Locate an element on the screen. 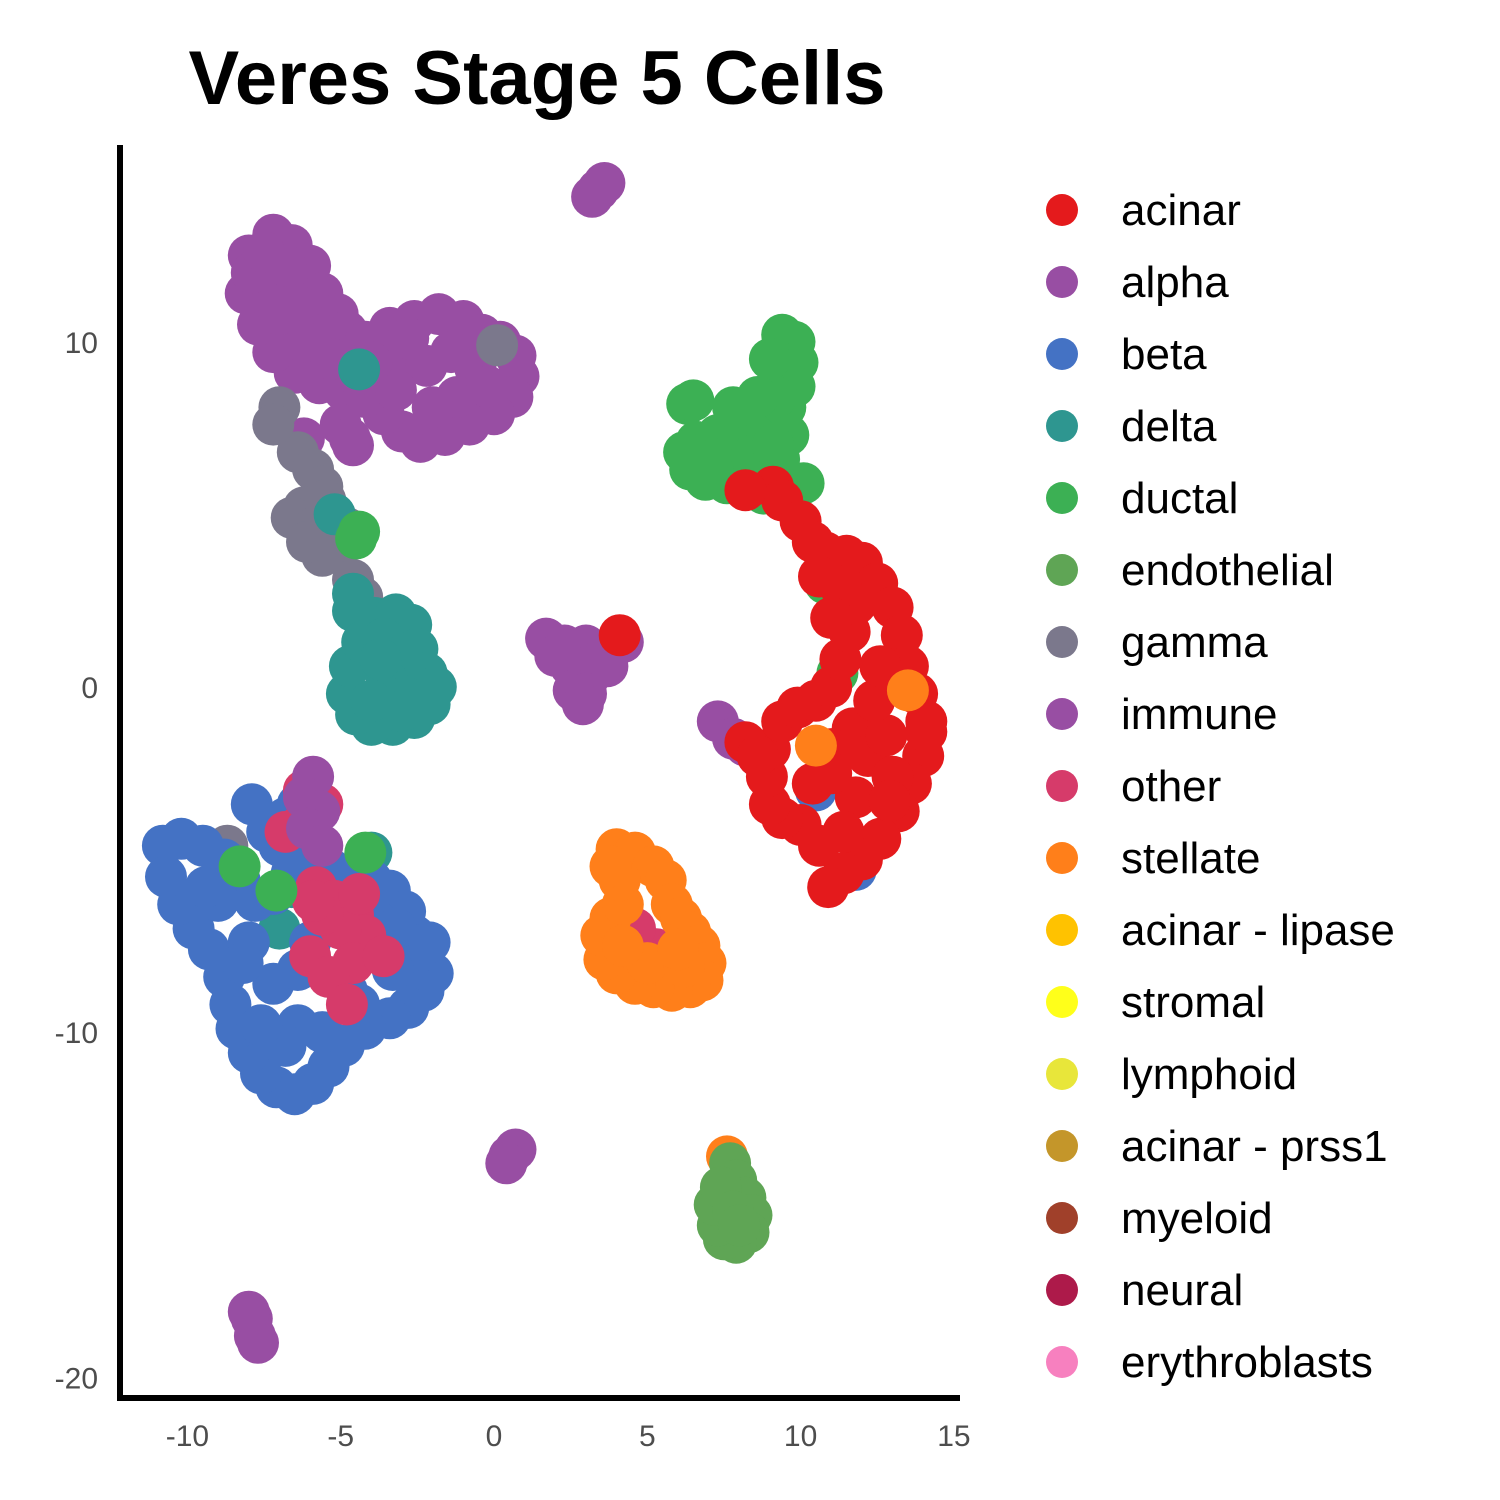  legend-label-alpha: alpha is located at coordinates (1175, 282).